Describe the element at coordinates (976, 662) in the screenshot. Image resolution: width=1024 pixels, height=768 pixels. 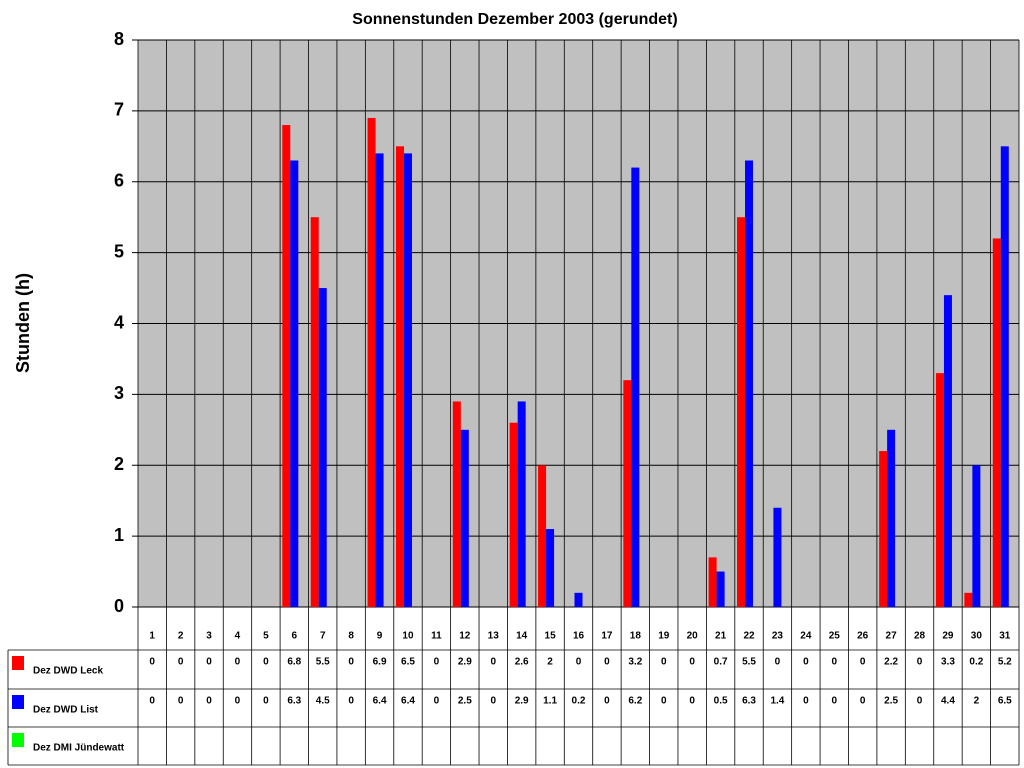
I see `data-table-value: 0.2` at that location.